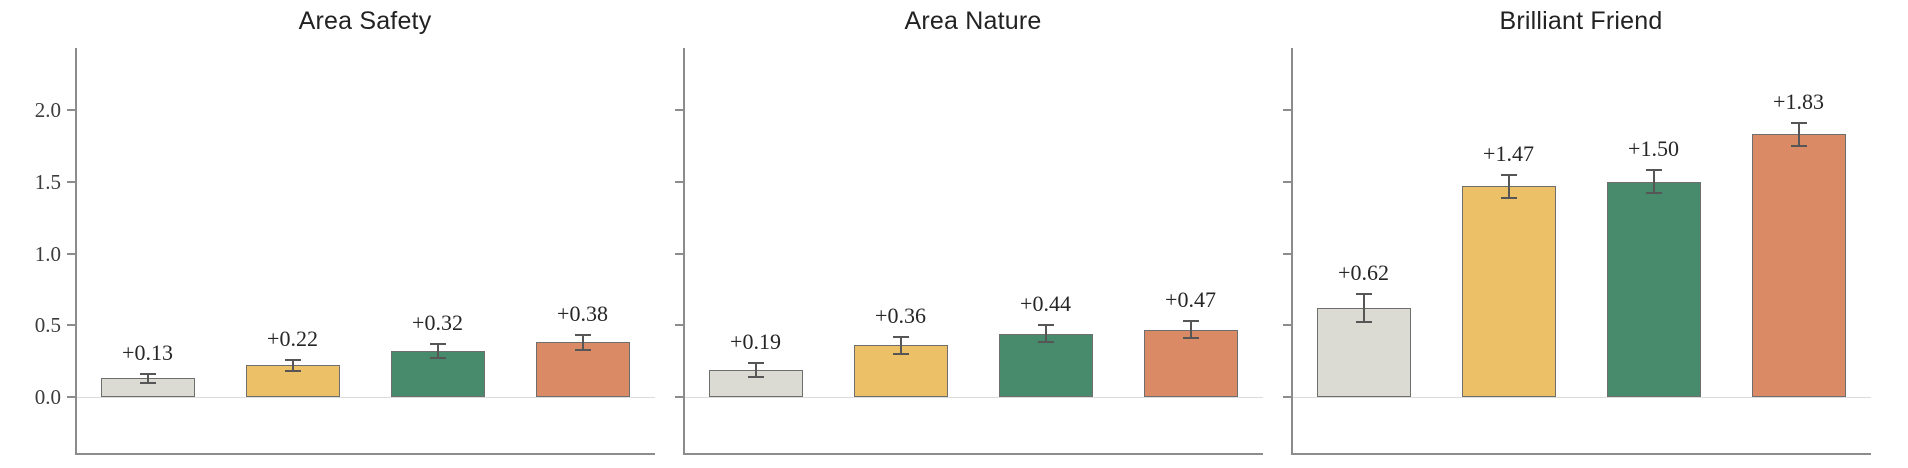  I want to click on value-label: +1.47, so click(1508, 153).